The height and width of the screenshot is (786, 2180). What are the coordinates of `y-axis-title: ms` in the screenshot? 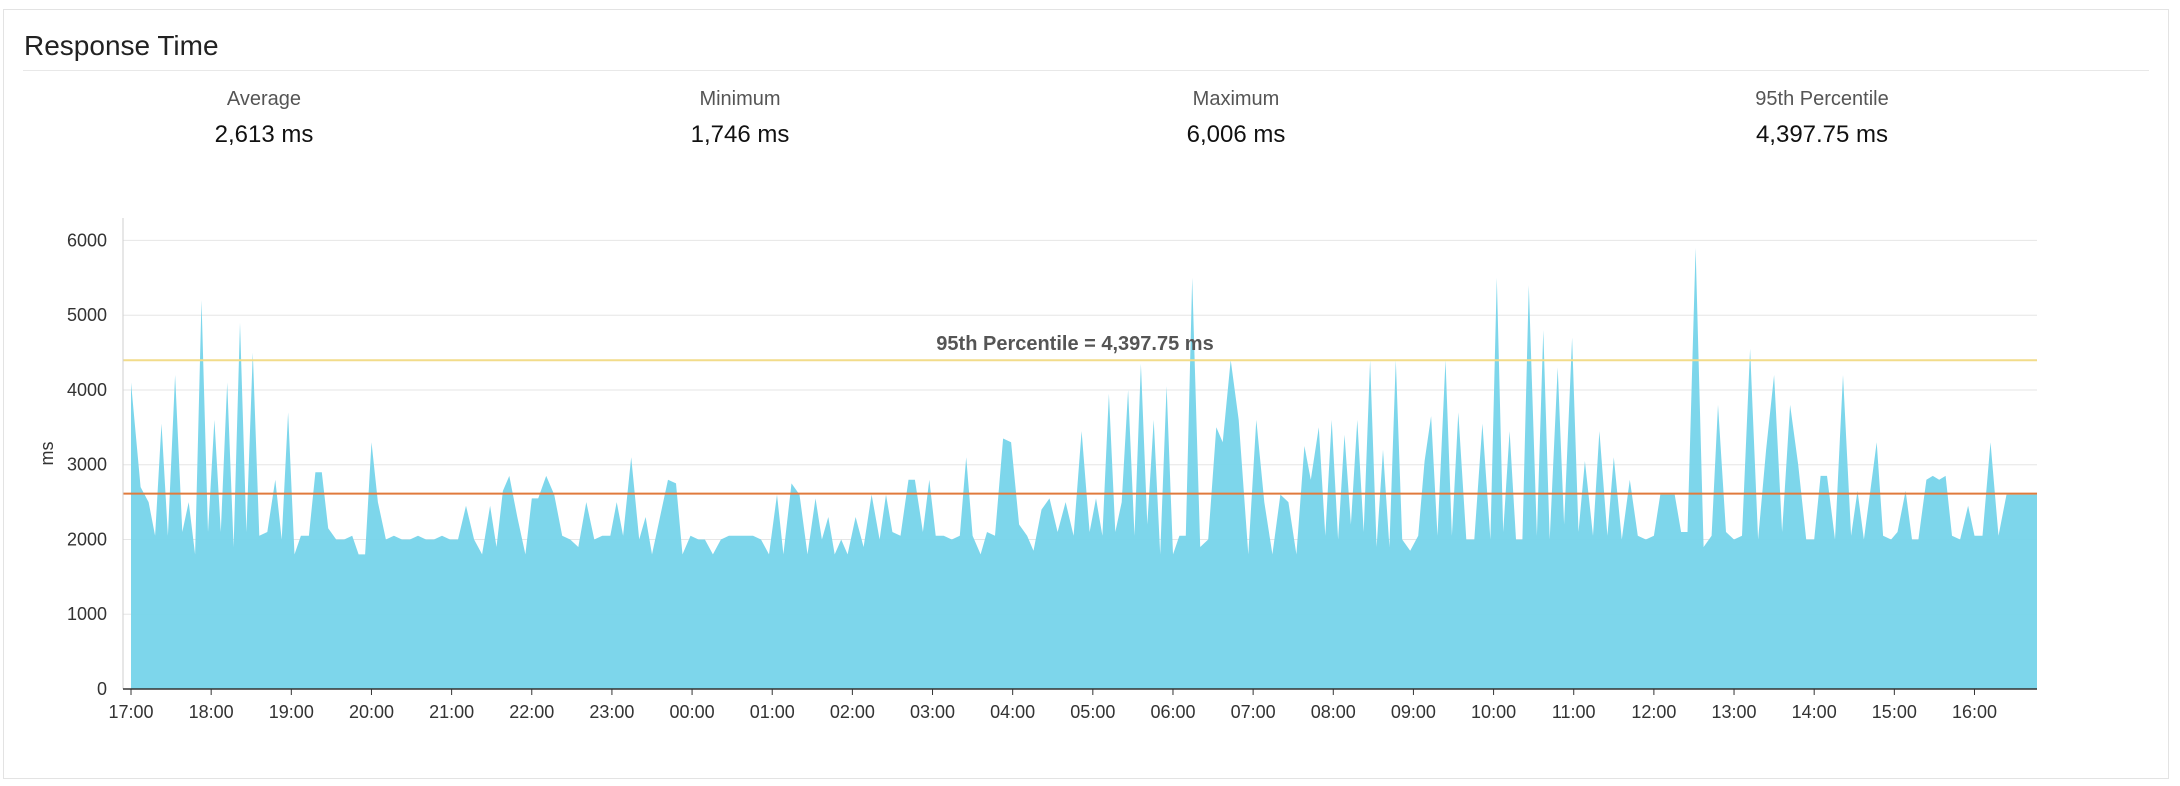 It's located at (47, 454).